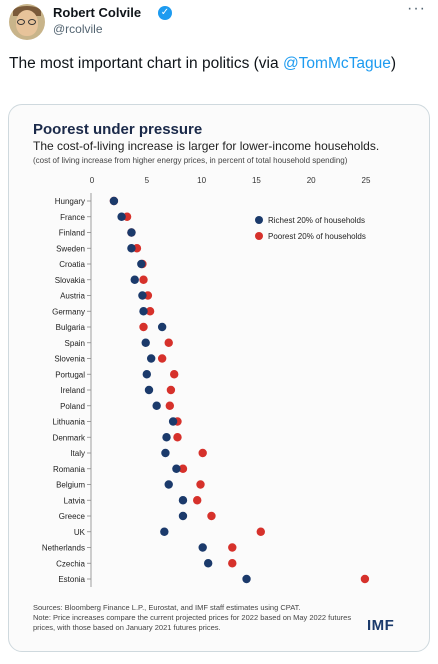 This screenshot has height=664, width=438. I want to click on category-label: Greece, so click(72, 516).